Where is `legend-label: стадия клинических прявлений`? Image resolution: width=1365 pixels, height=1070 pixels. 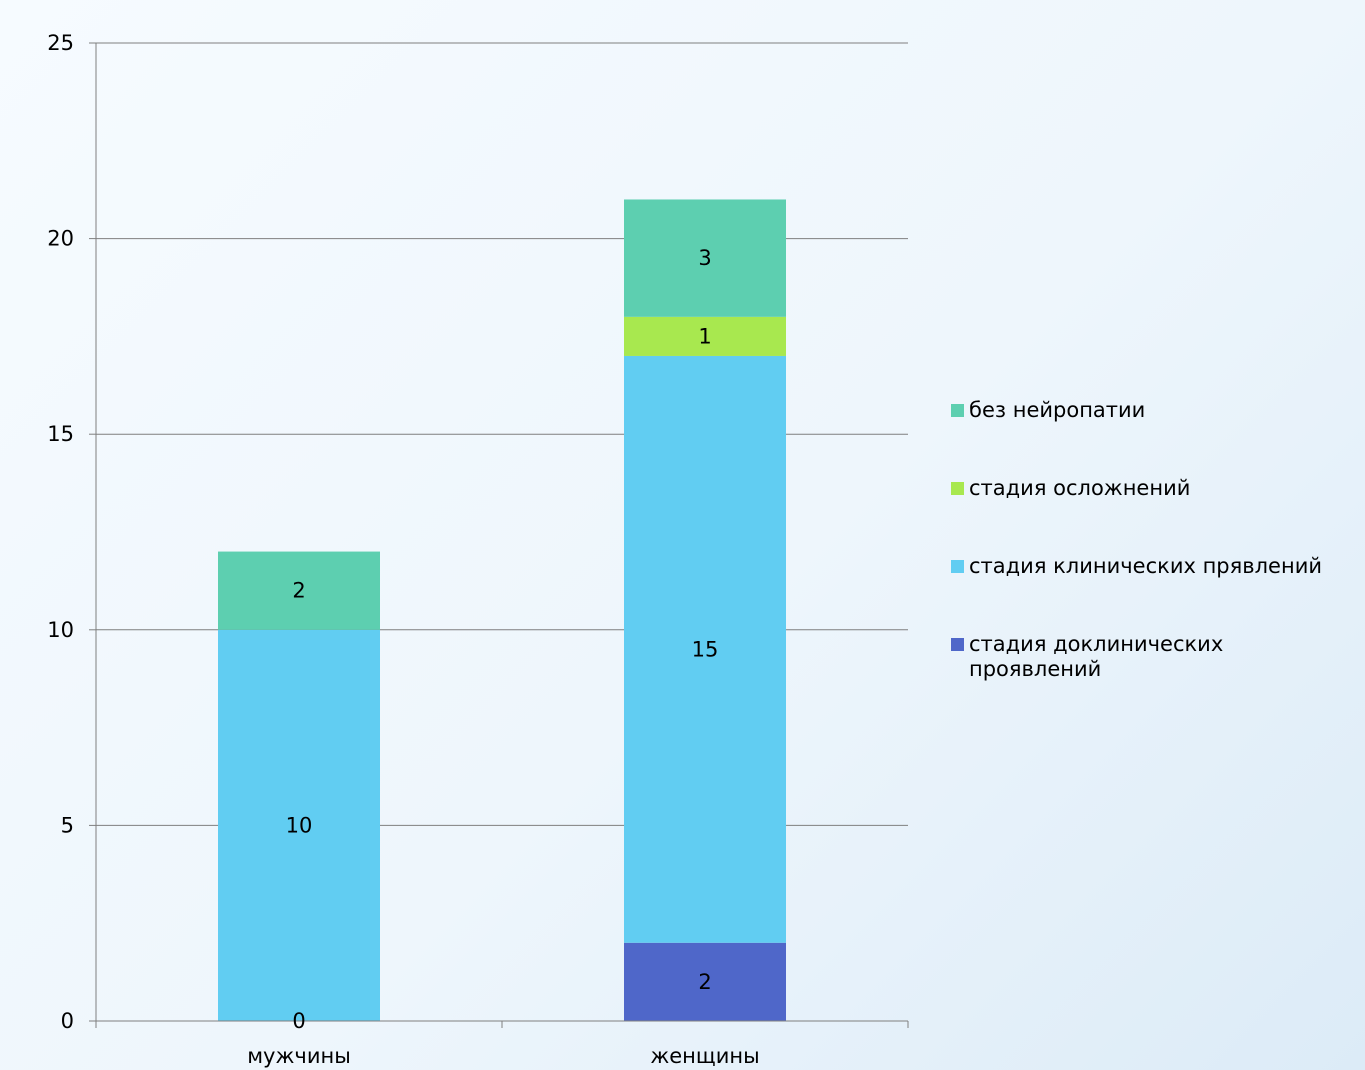 legend-label: стадия клинических прявлений is located at coordinates (1146, 566).